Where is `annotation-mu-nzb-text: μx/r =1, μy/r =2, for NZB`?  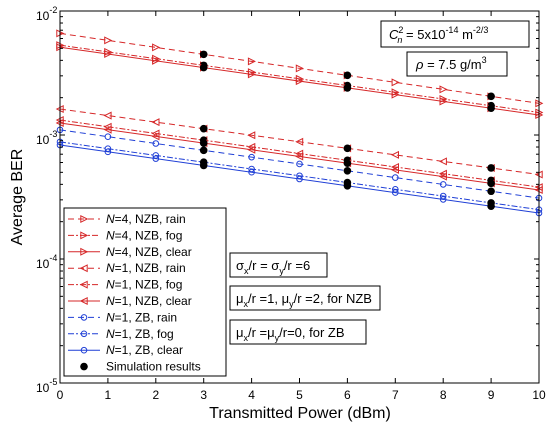 annotation-mu-nzb-text: μx/r =1, μy/r =2, for NZB is located at coordinates (304, 300).